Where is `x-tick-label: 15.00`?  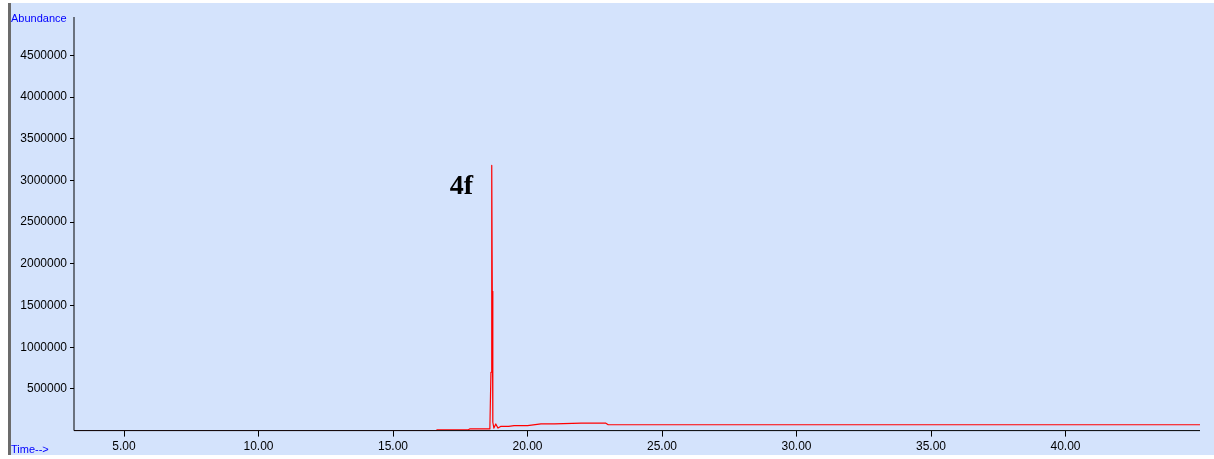 x-tick-label: 15.00 is located at coordinates (393, 446).